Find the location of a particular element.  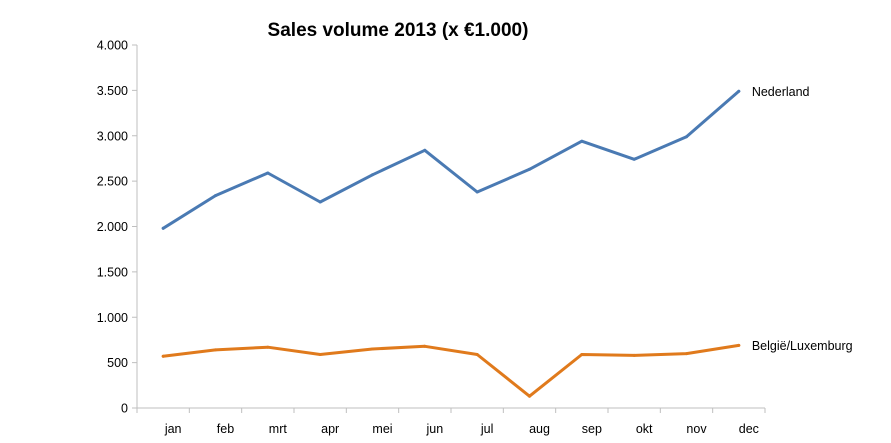

x-tick-label: aug is located at coordinates (539, 429).